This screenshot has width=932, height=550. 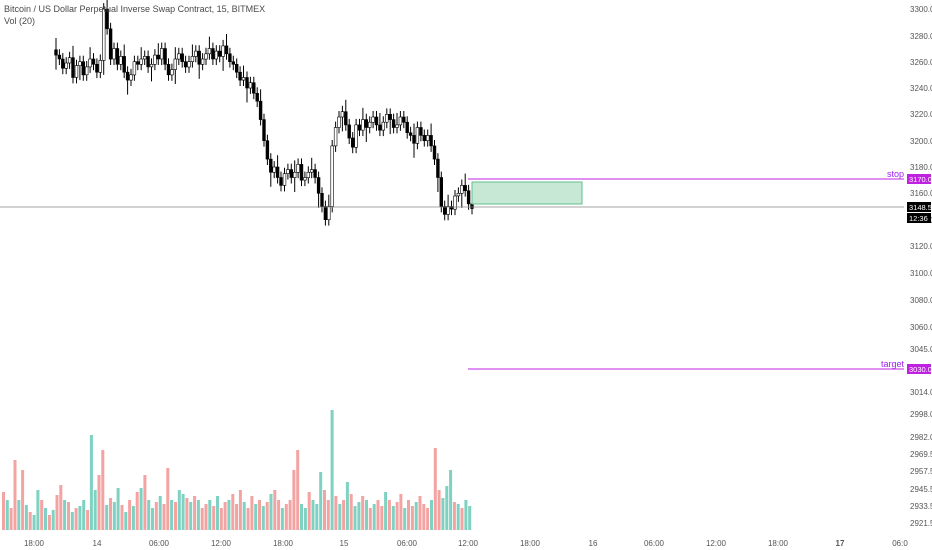 I want to click on price-tags: 3170.0 3030.0 3148.5 12:36, so click(x=919, y=274).